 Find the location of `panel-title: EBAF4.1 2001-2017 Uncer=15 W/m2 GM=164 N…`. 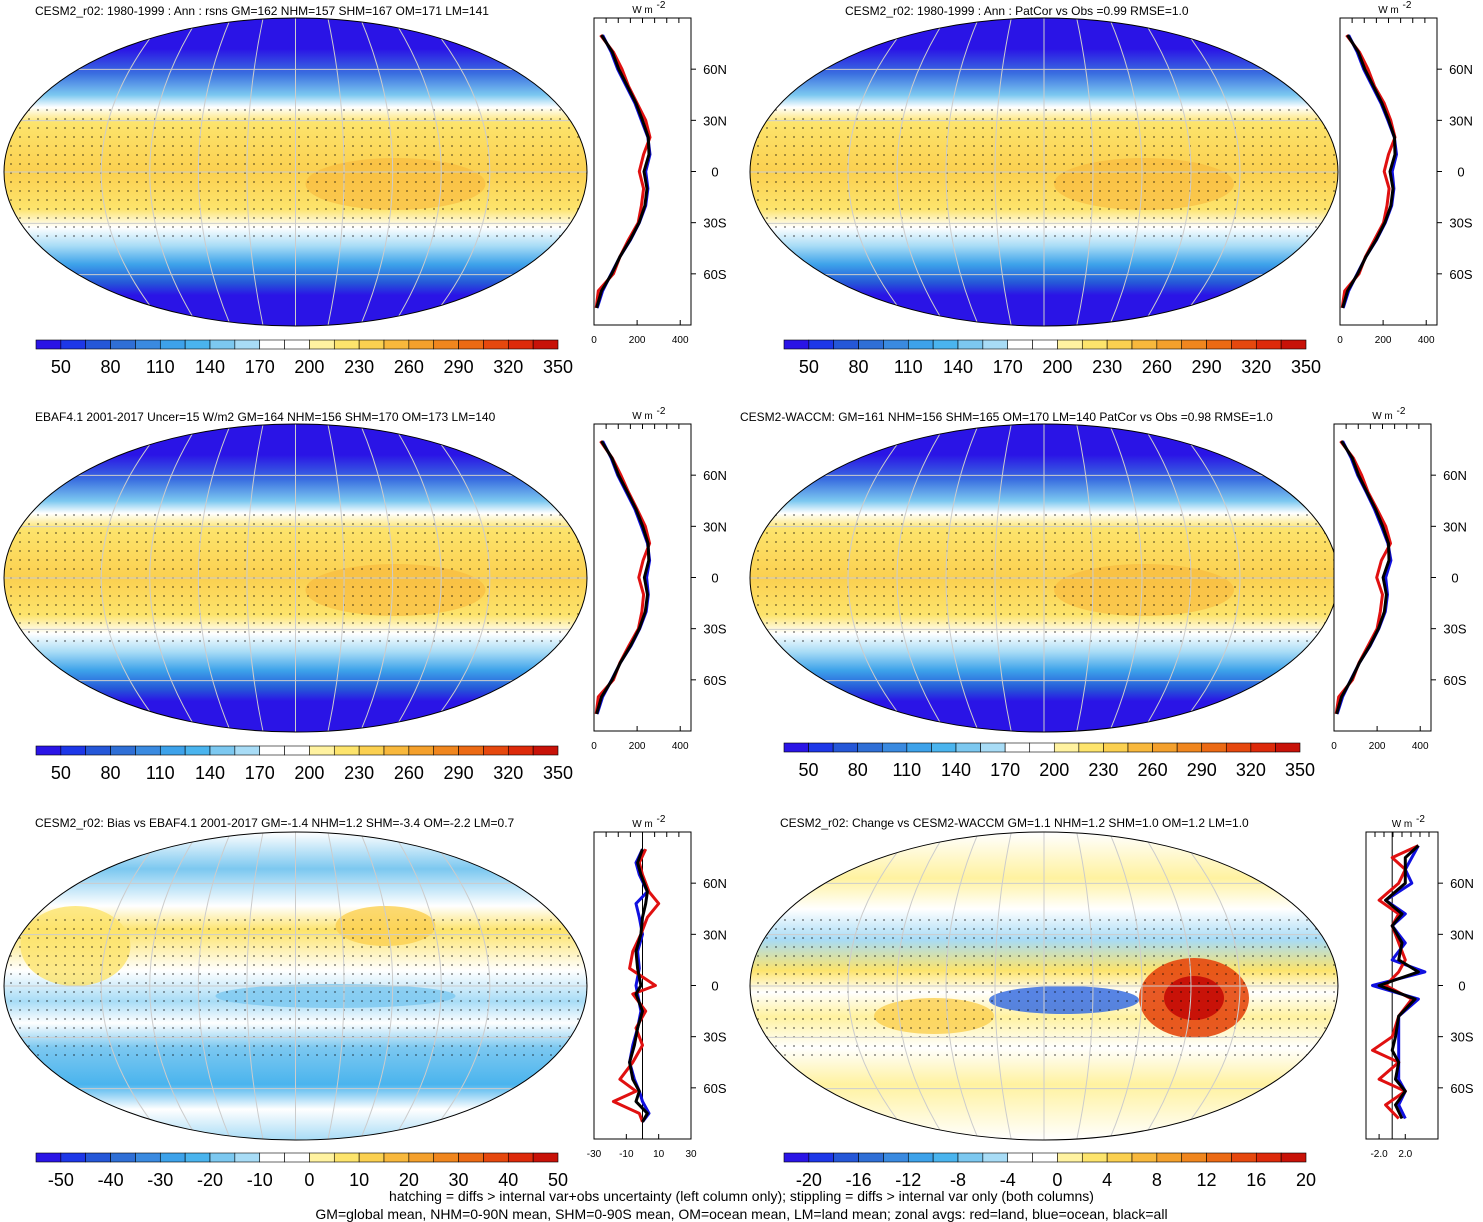

panel-title: EBAF4.1 2001-2017 Uncer=15 W/m2 GM=164 N… is located at coordinates (265, 417).